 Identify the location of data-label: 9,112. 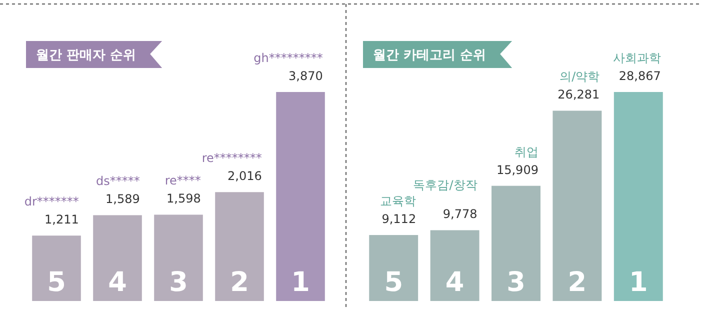
(399, 219).